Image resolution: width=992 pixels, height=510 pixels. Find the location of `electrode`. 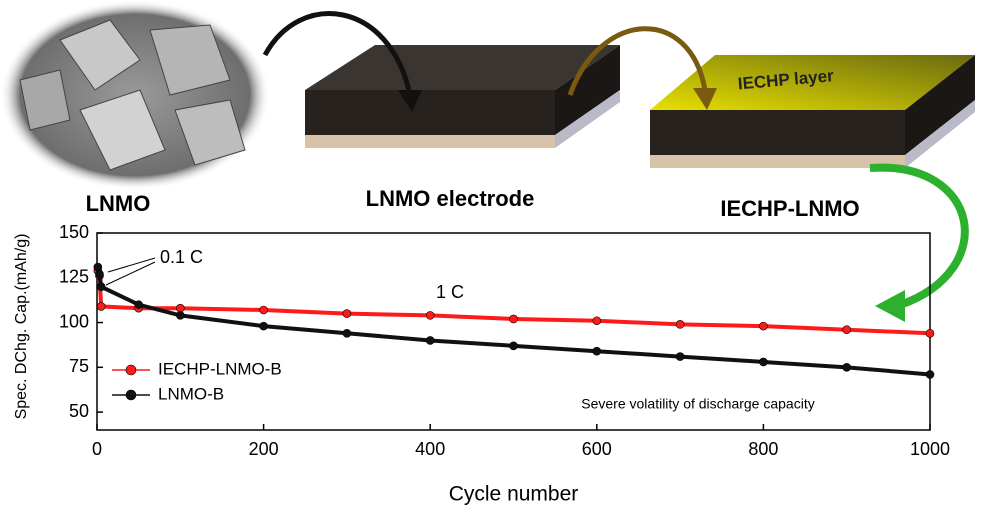

electrode is located at coordinates (462, 96).